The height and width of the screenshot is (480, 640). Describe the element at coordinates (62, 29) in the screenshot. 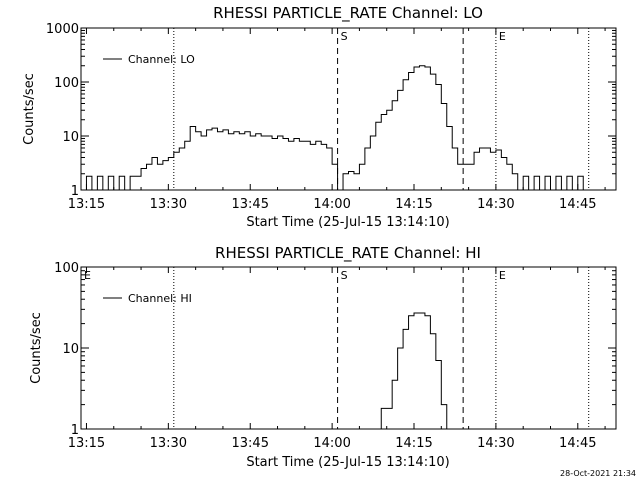

I see `y-tick-label: 1000` at that location.